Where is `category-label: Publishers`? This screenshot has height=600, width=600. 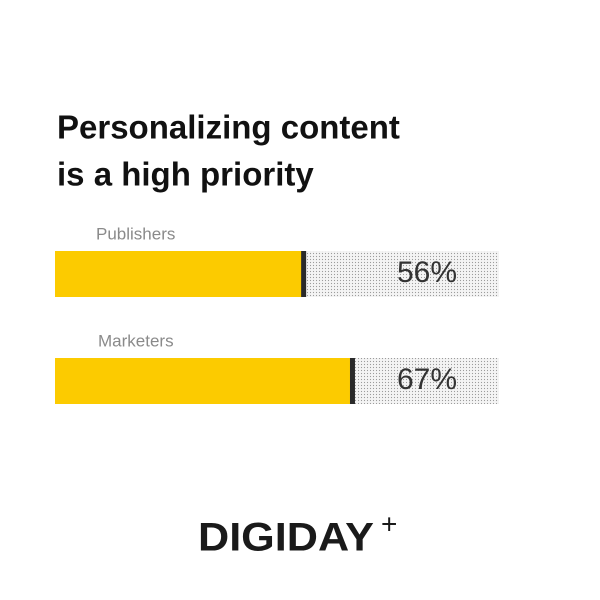
category-label: Publishers is located at coordinates (135, 233).